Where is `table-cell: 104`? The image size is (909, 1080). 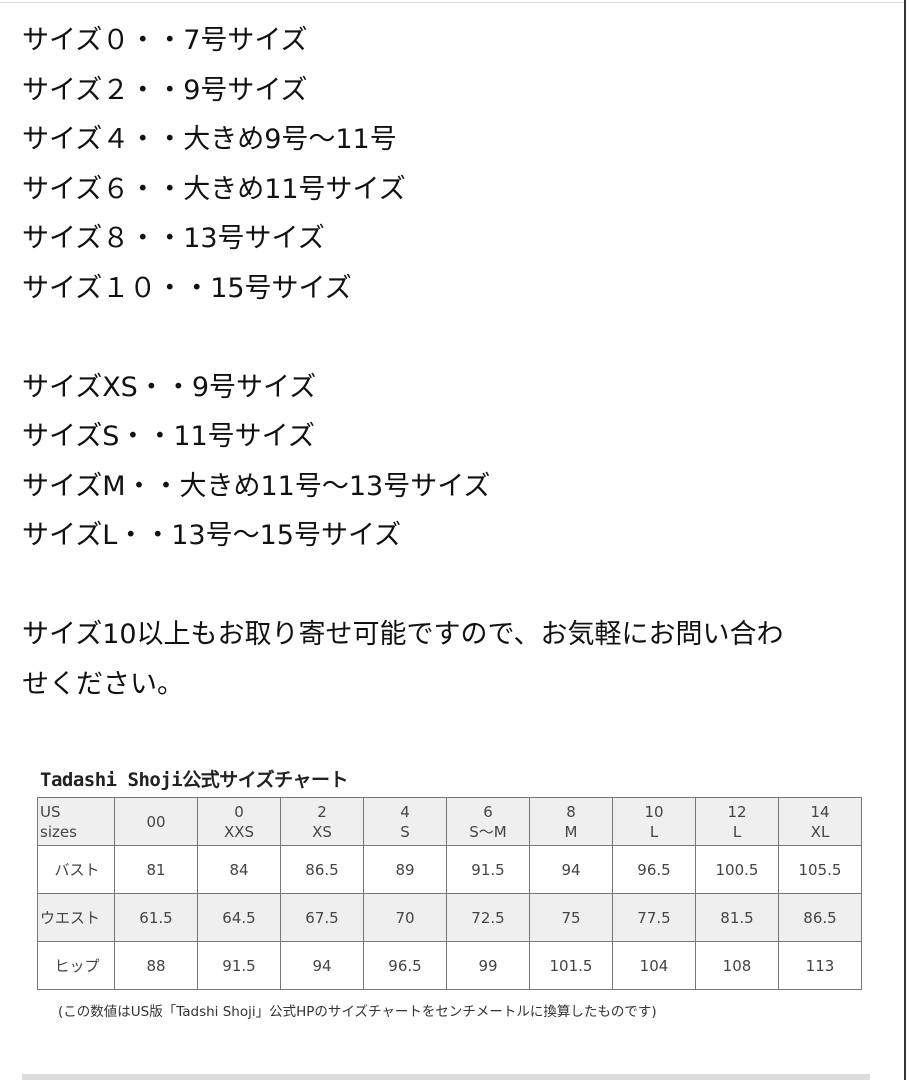 table-cell: 104 is located at coordinates (654, 965).